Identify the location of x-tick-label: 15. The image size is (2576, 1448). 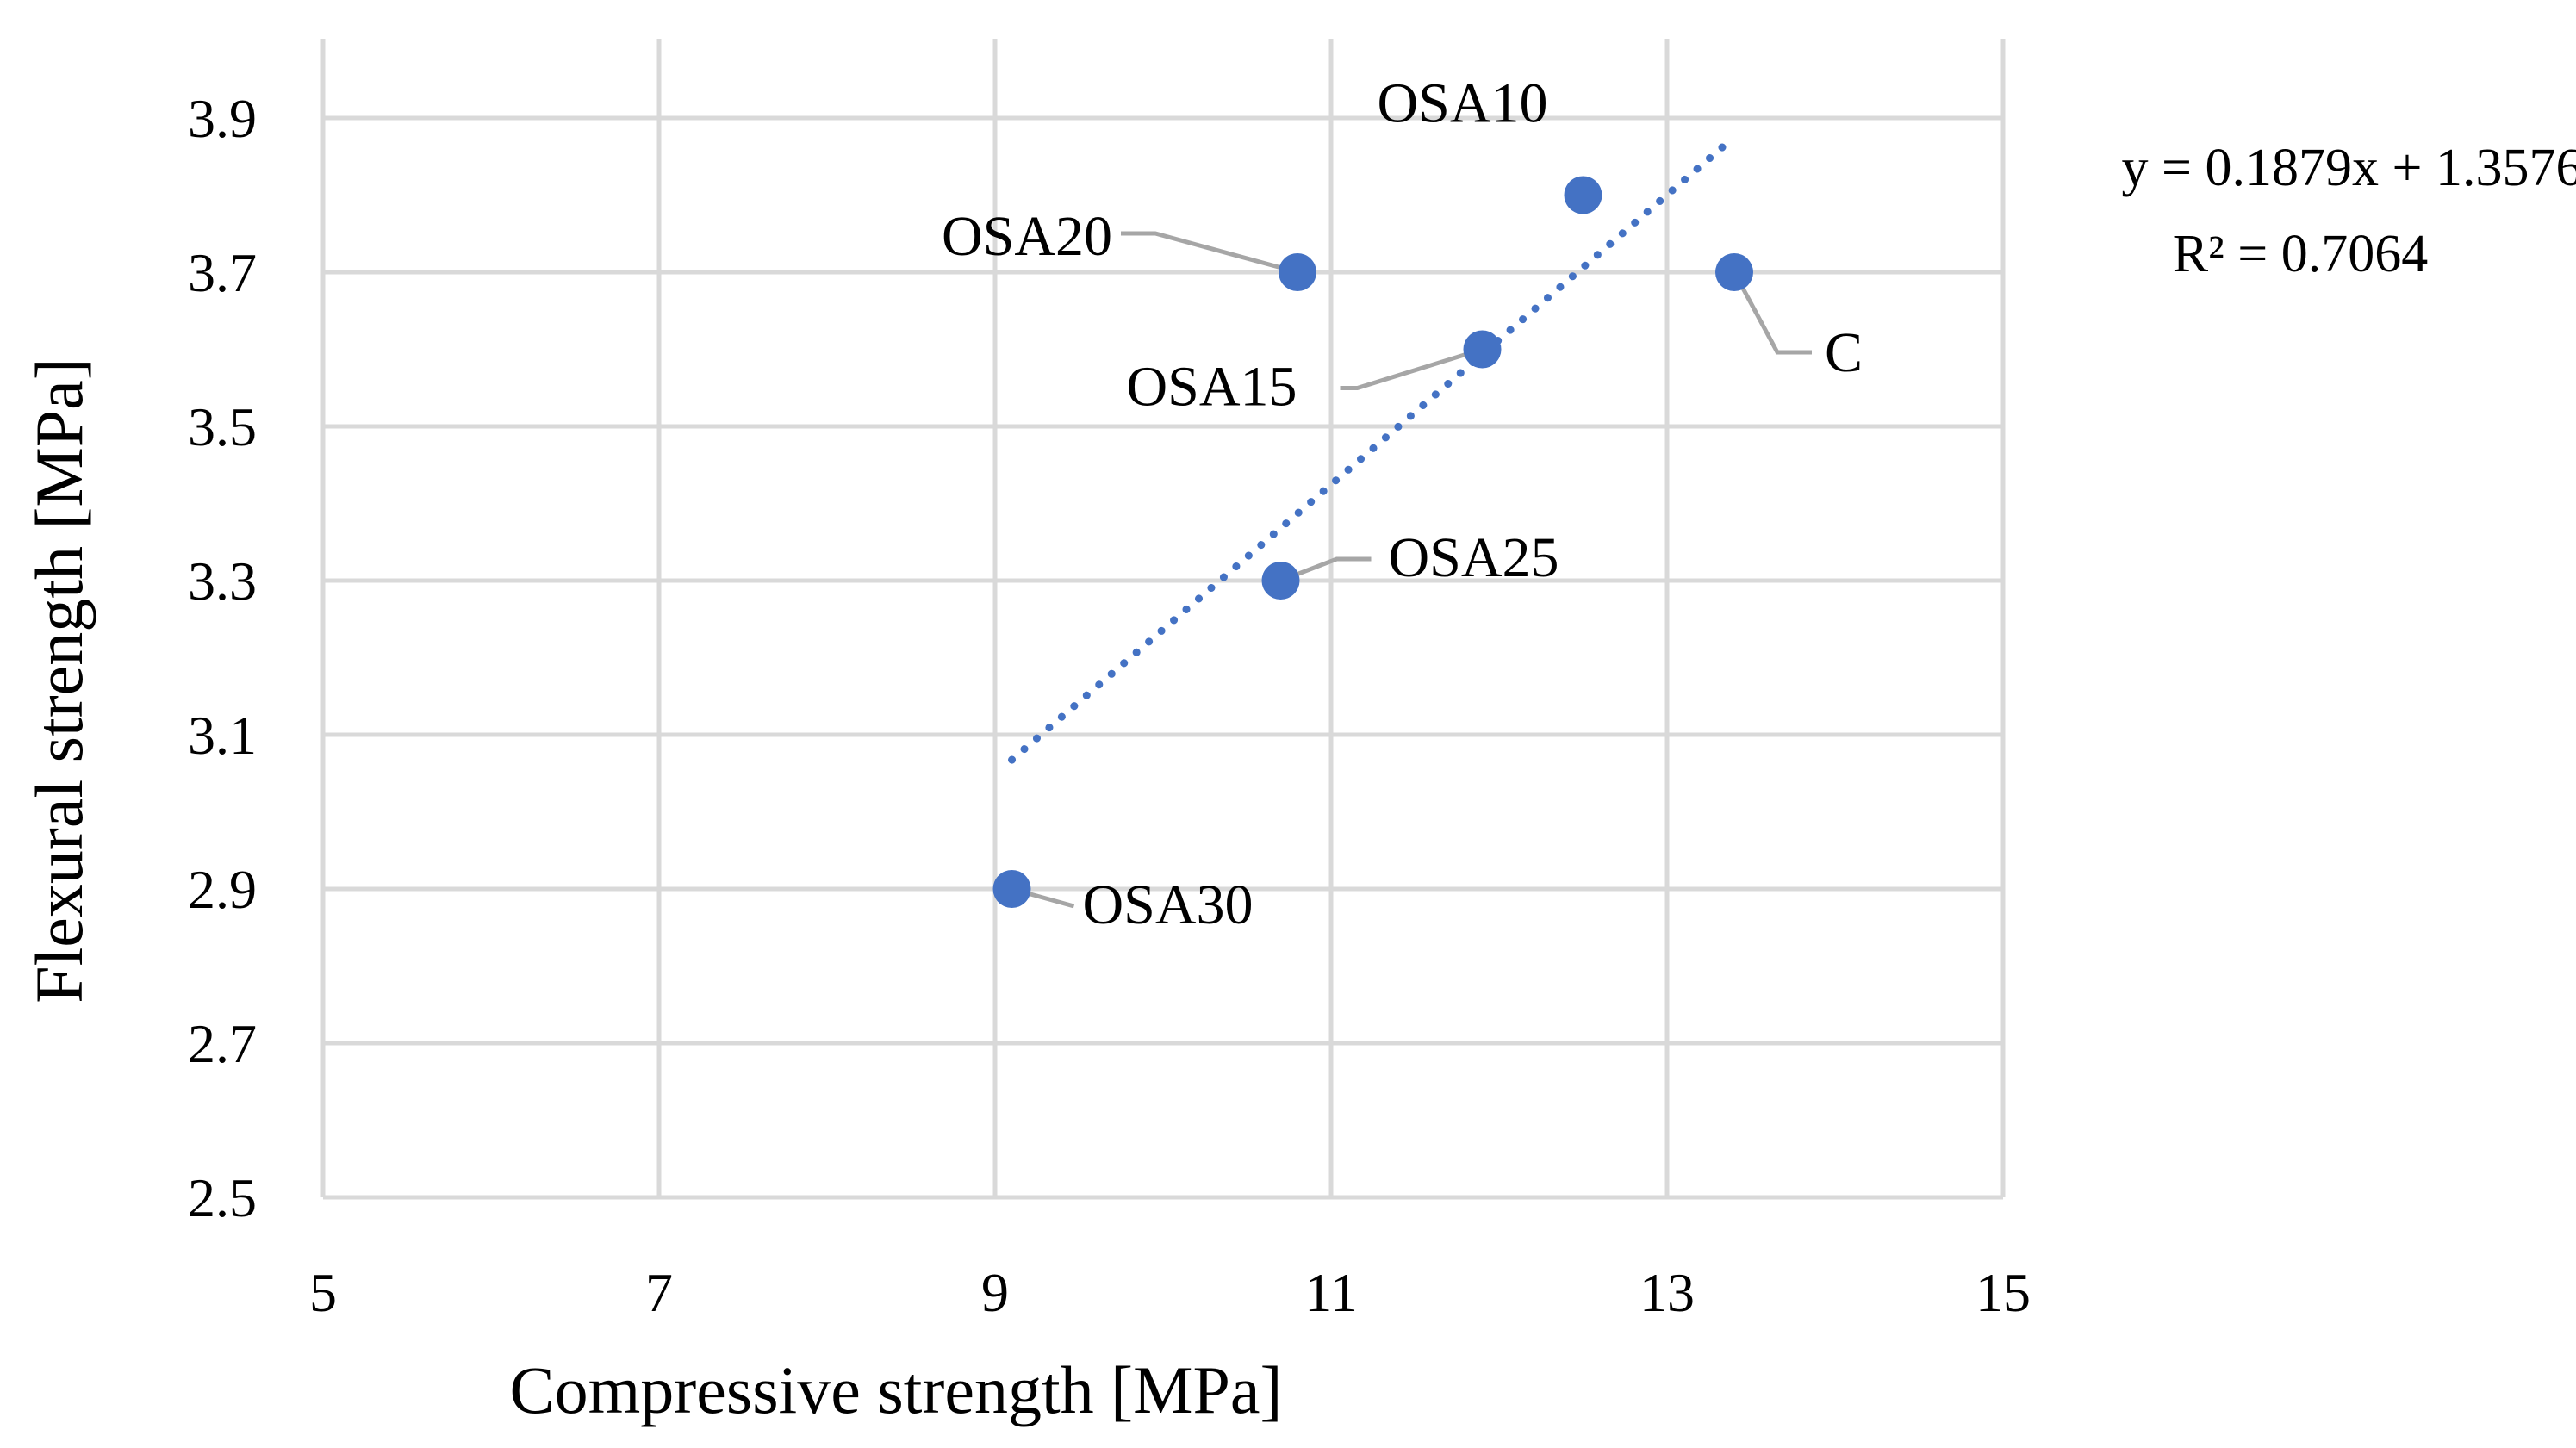
(2004, 1292).